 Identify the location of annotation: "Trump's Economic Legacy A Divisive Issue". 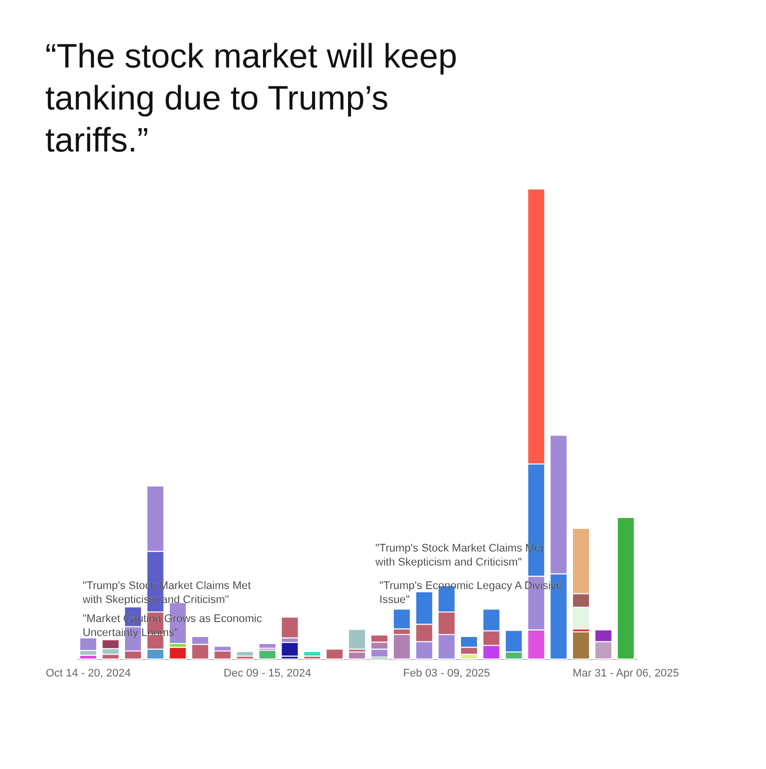
(470, 593).